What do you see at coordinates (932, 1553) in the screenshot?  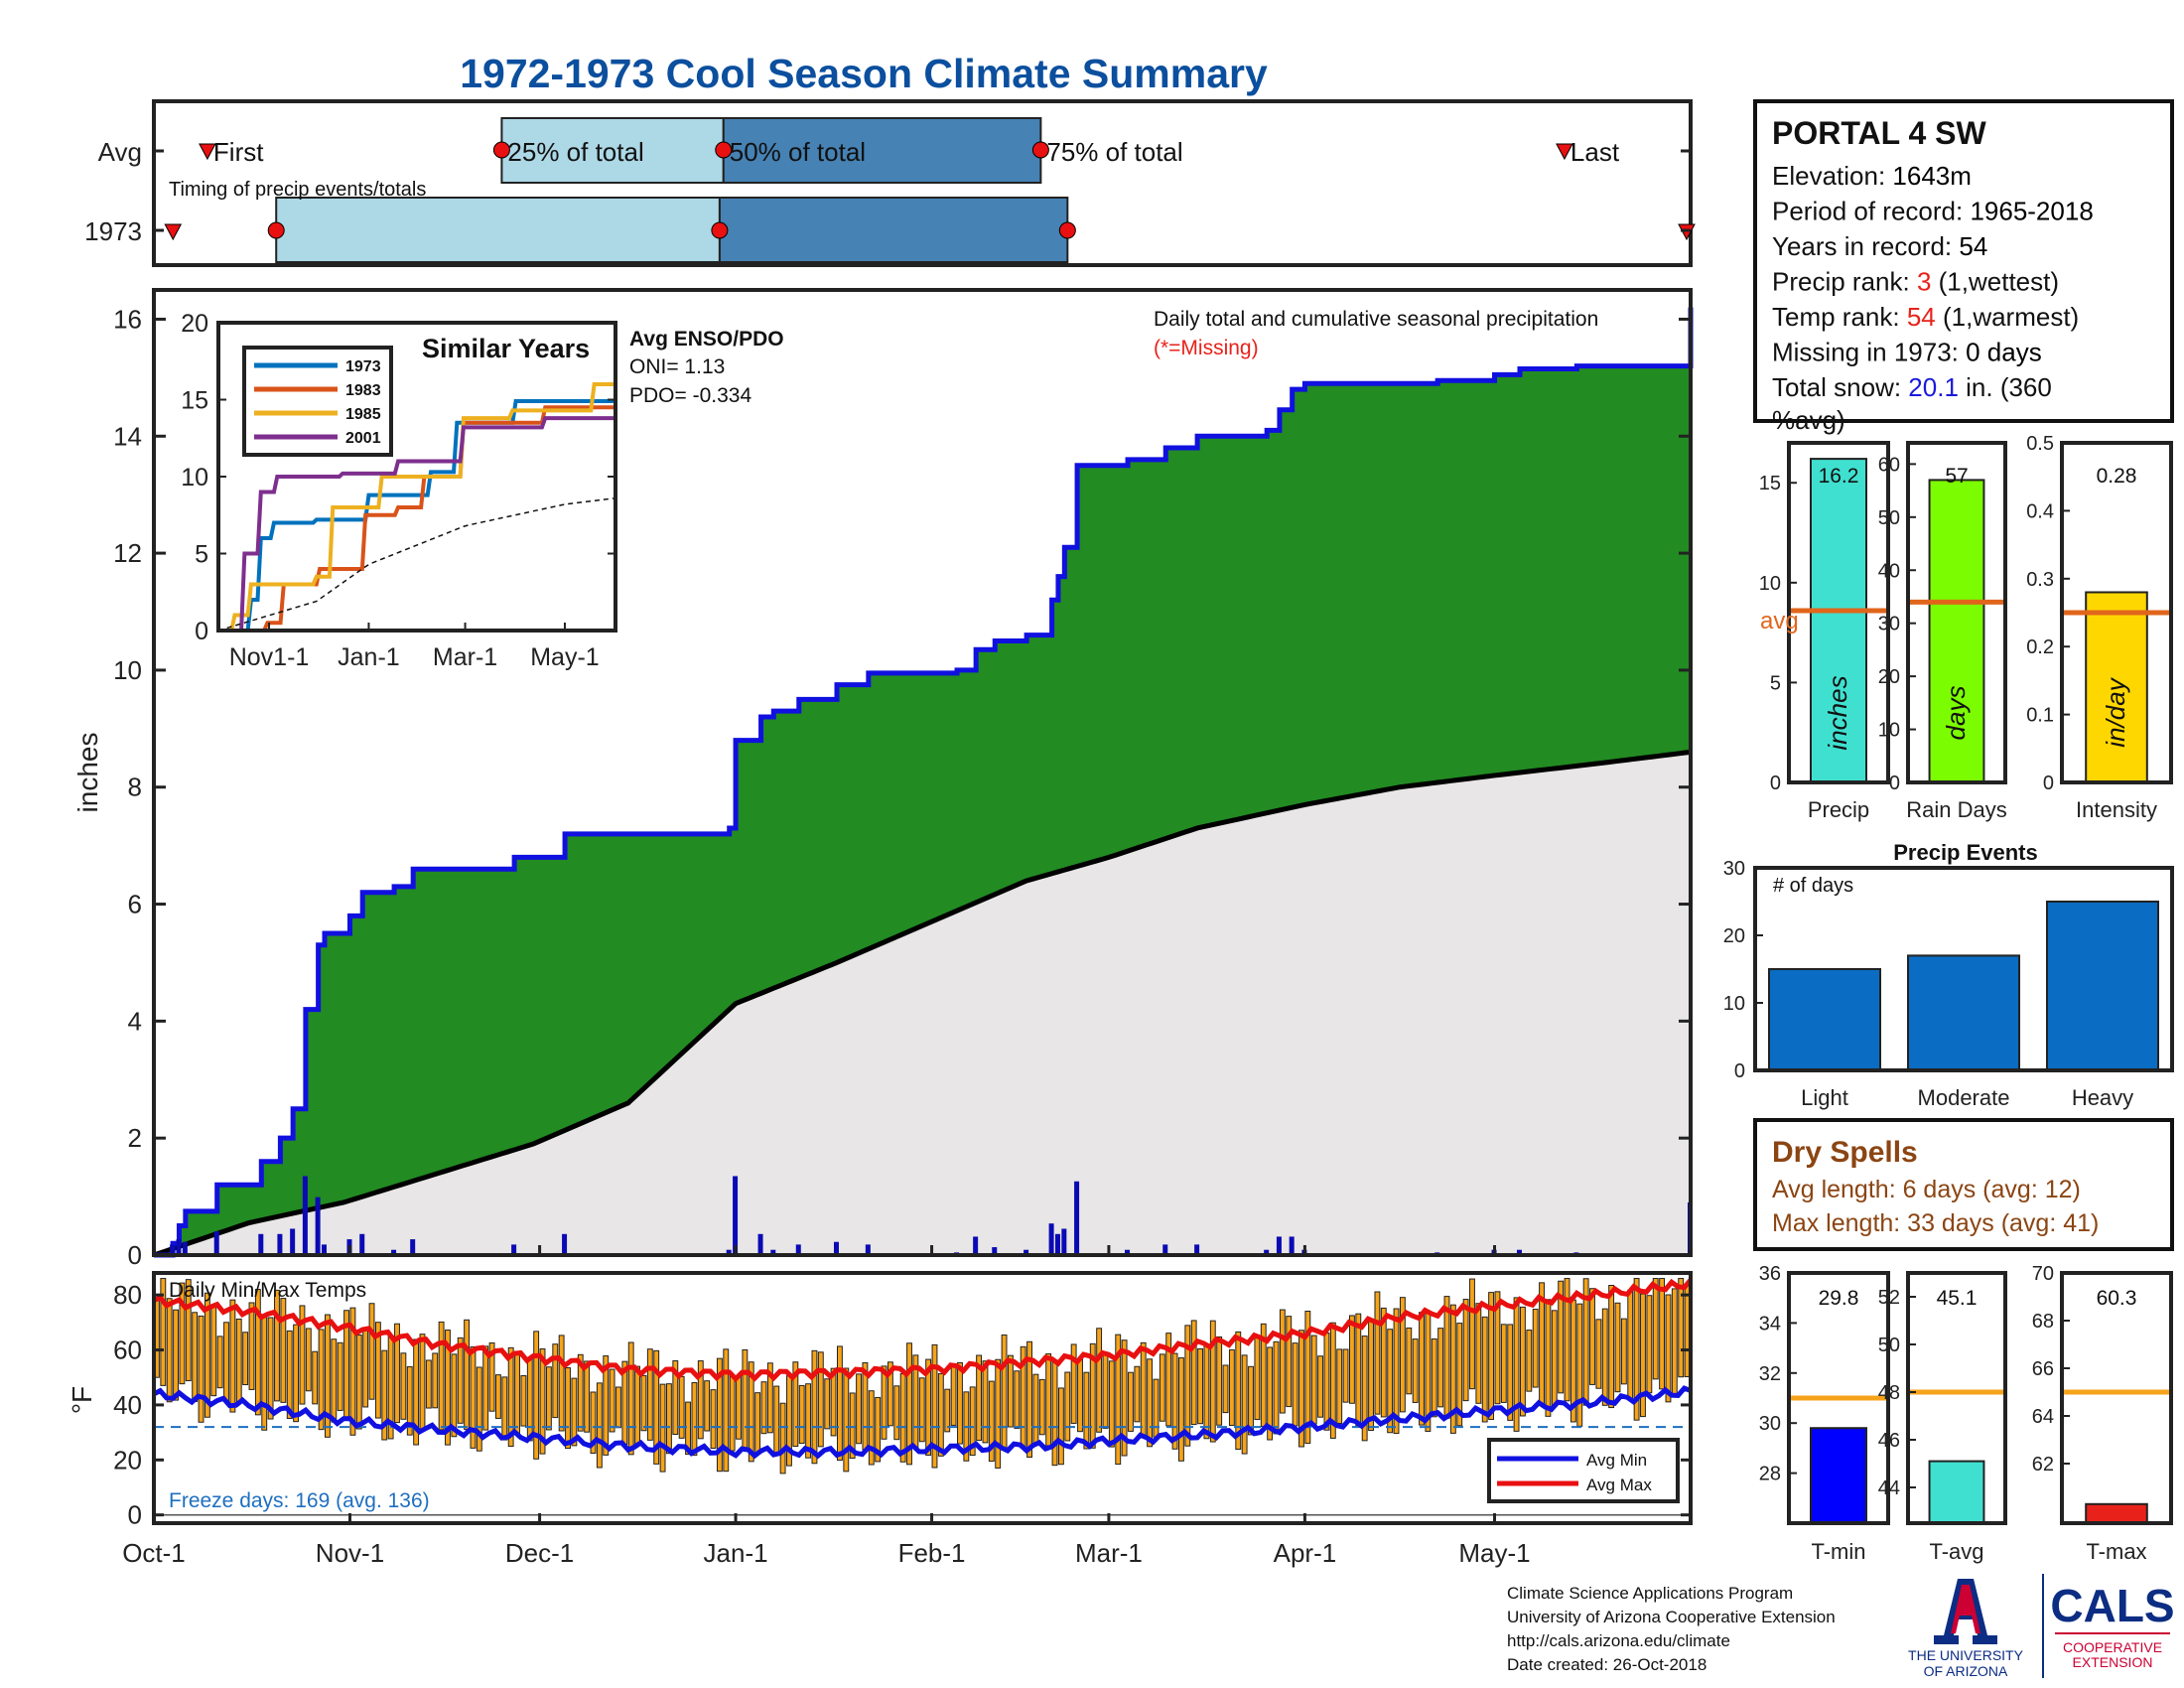 I see `x-tick-label: Feb-1` at bounding box center [932, 1553].